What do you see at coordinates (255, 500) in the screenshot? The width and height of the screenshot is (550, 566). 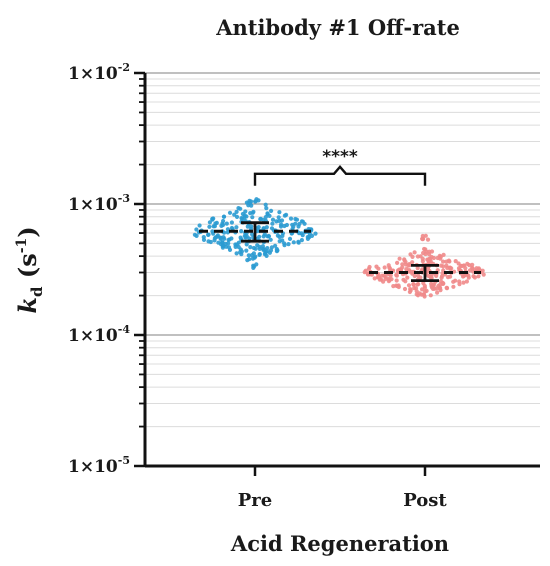 I see `x-tick-label: Pre` at bounding box center [255, 500].